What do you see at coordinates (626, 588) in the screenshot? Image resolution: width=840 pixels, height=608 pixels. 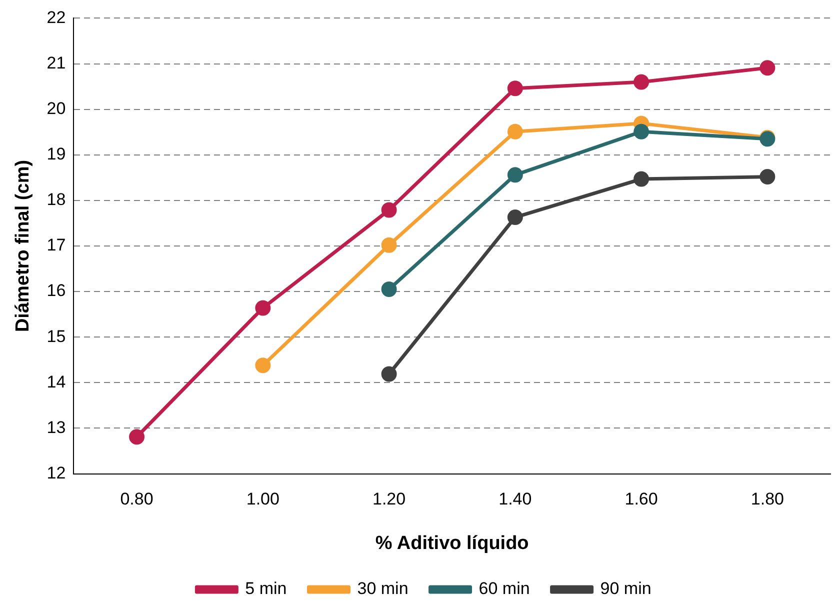 I see `legend-label: 90 min` at bounding box center [626, 588].